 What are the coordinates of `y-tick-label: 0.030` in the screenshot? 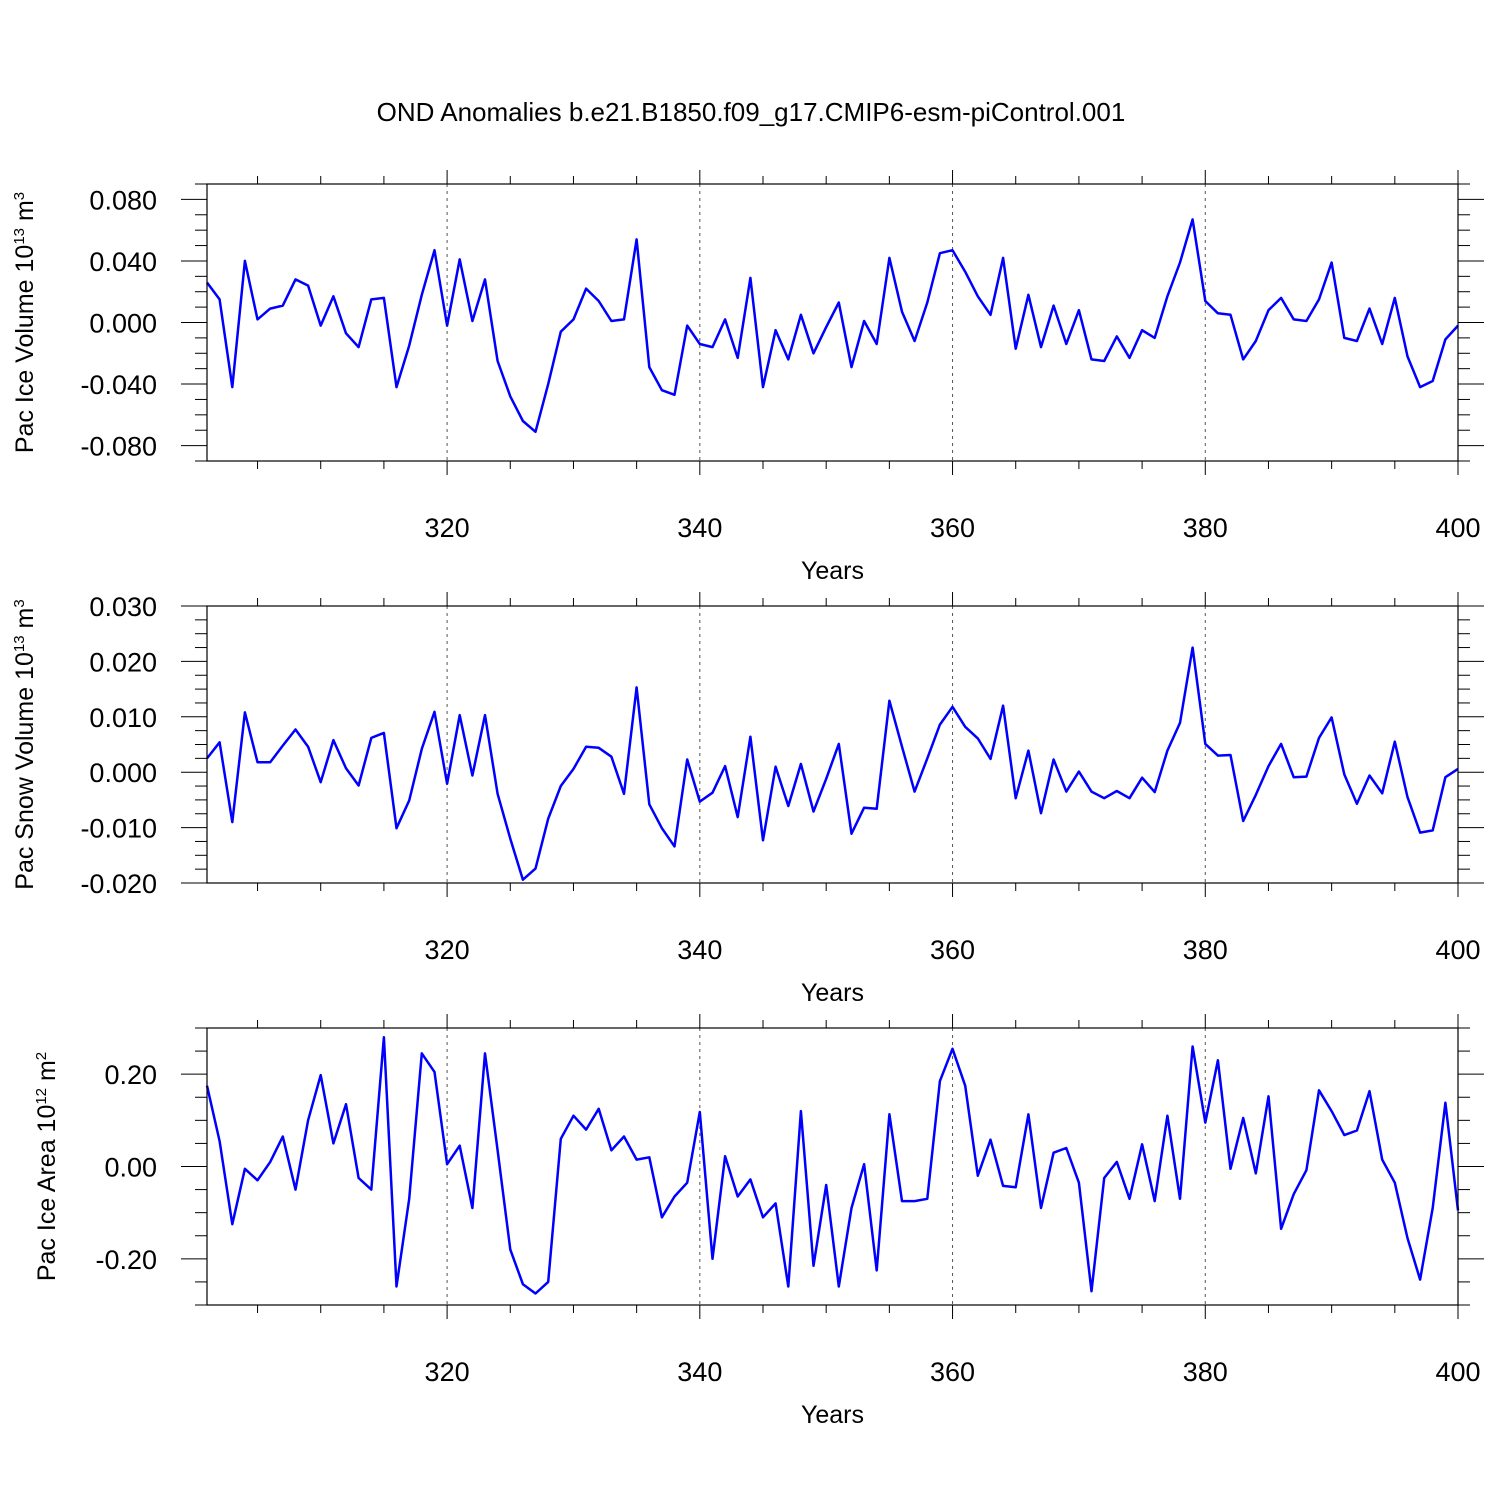 It's located at (123, 607).